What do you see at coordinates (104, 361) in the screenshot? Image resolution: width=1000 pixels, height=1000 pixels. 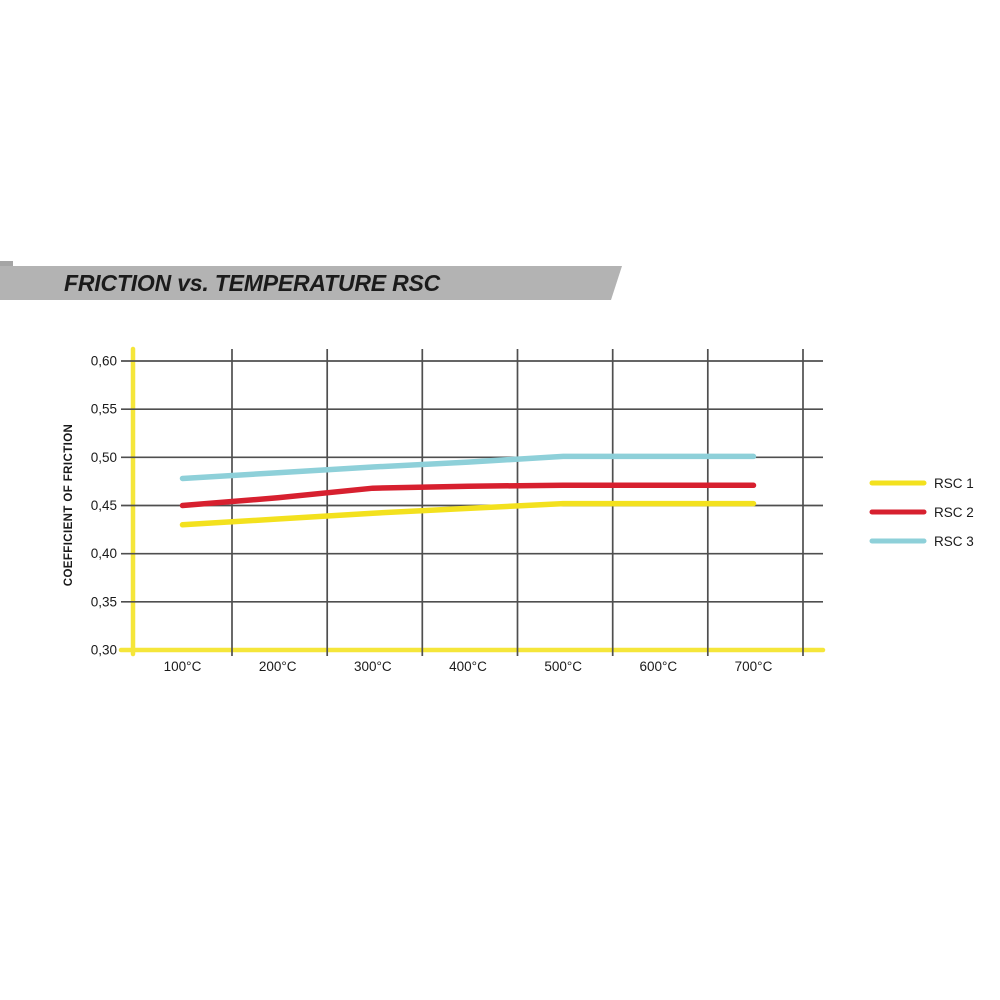 I see `y-tick-label: 0,60` at bounding box center [104, 361].